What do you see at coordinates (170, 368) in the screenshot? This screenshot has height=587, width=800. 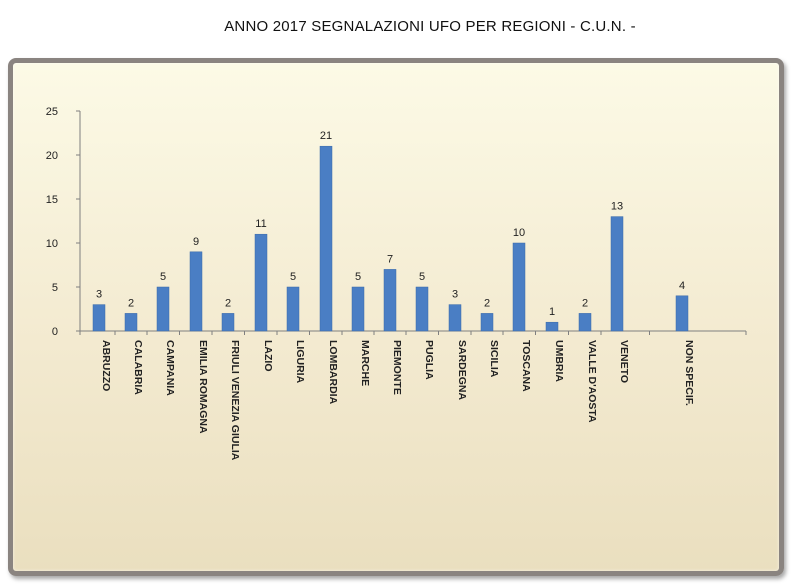 I see `category-label: CAMPANIA` at bounding box center [170, 368].